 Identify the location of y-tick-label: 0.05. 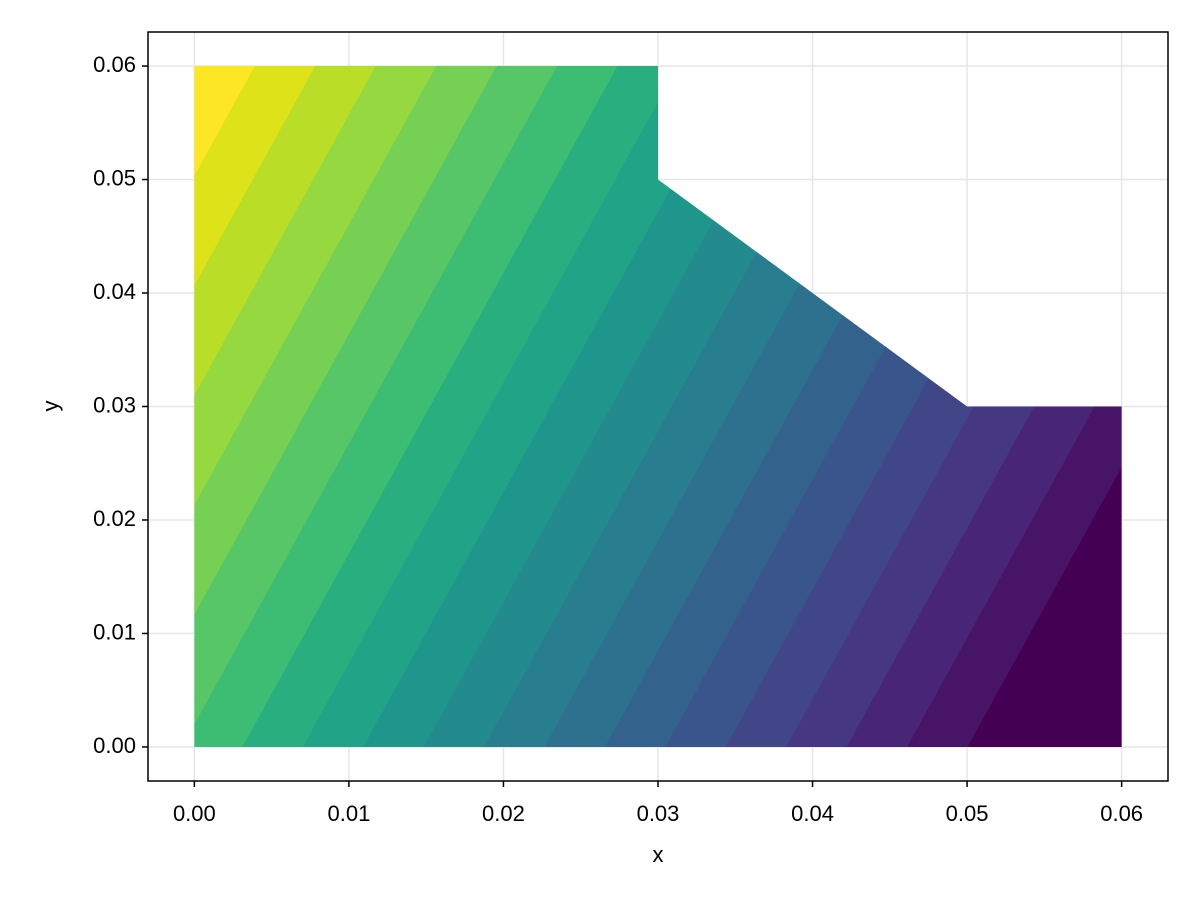
(114, 177).